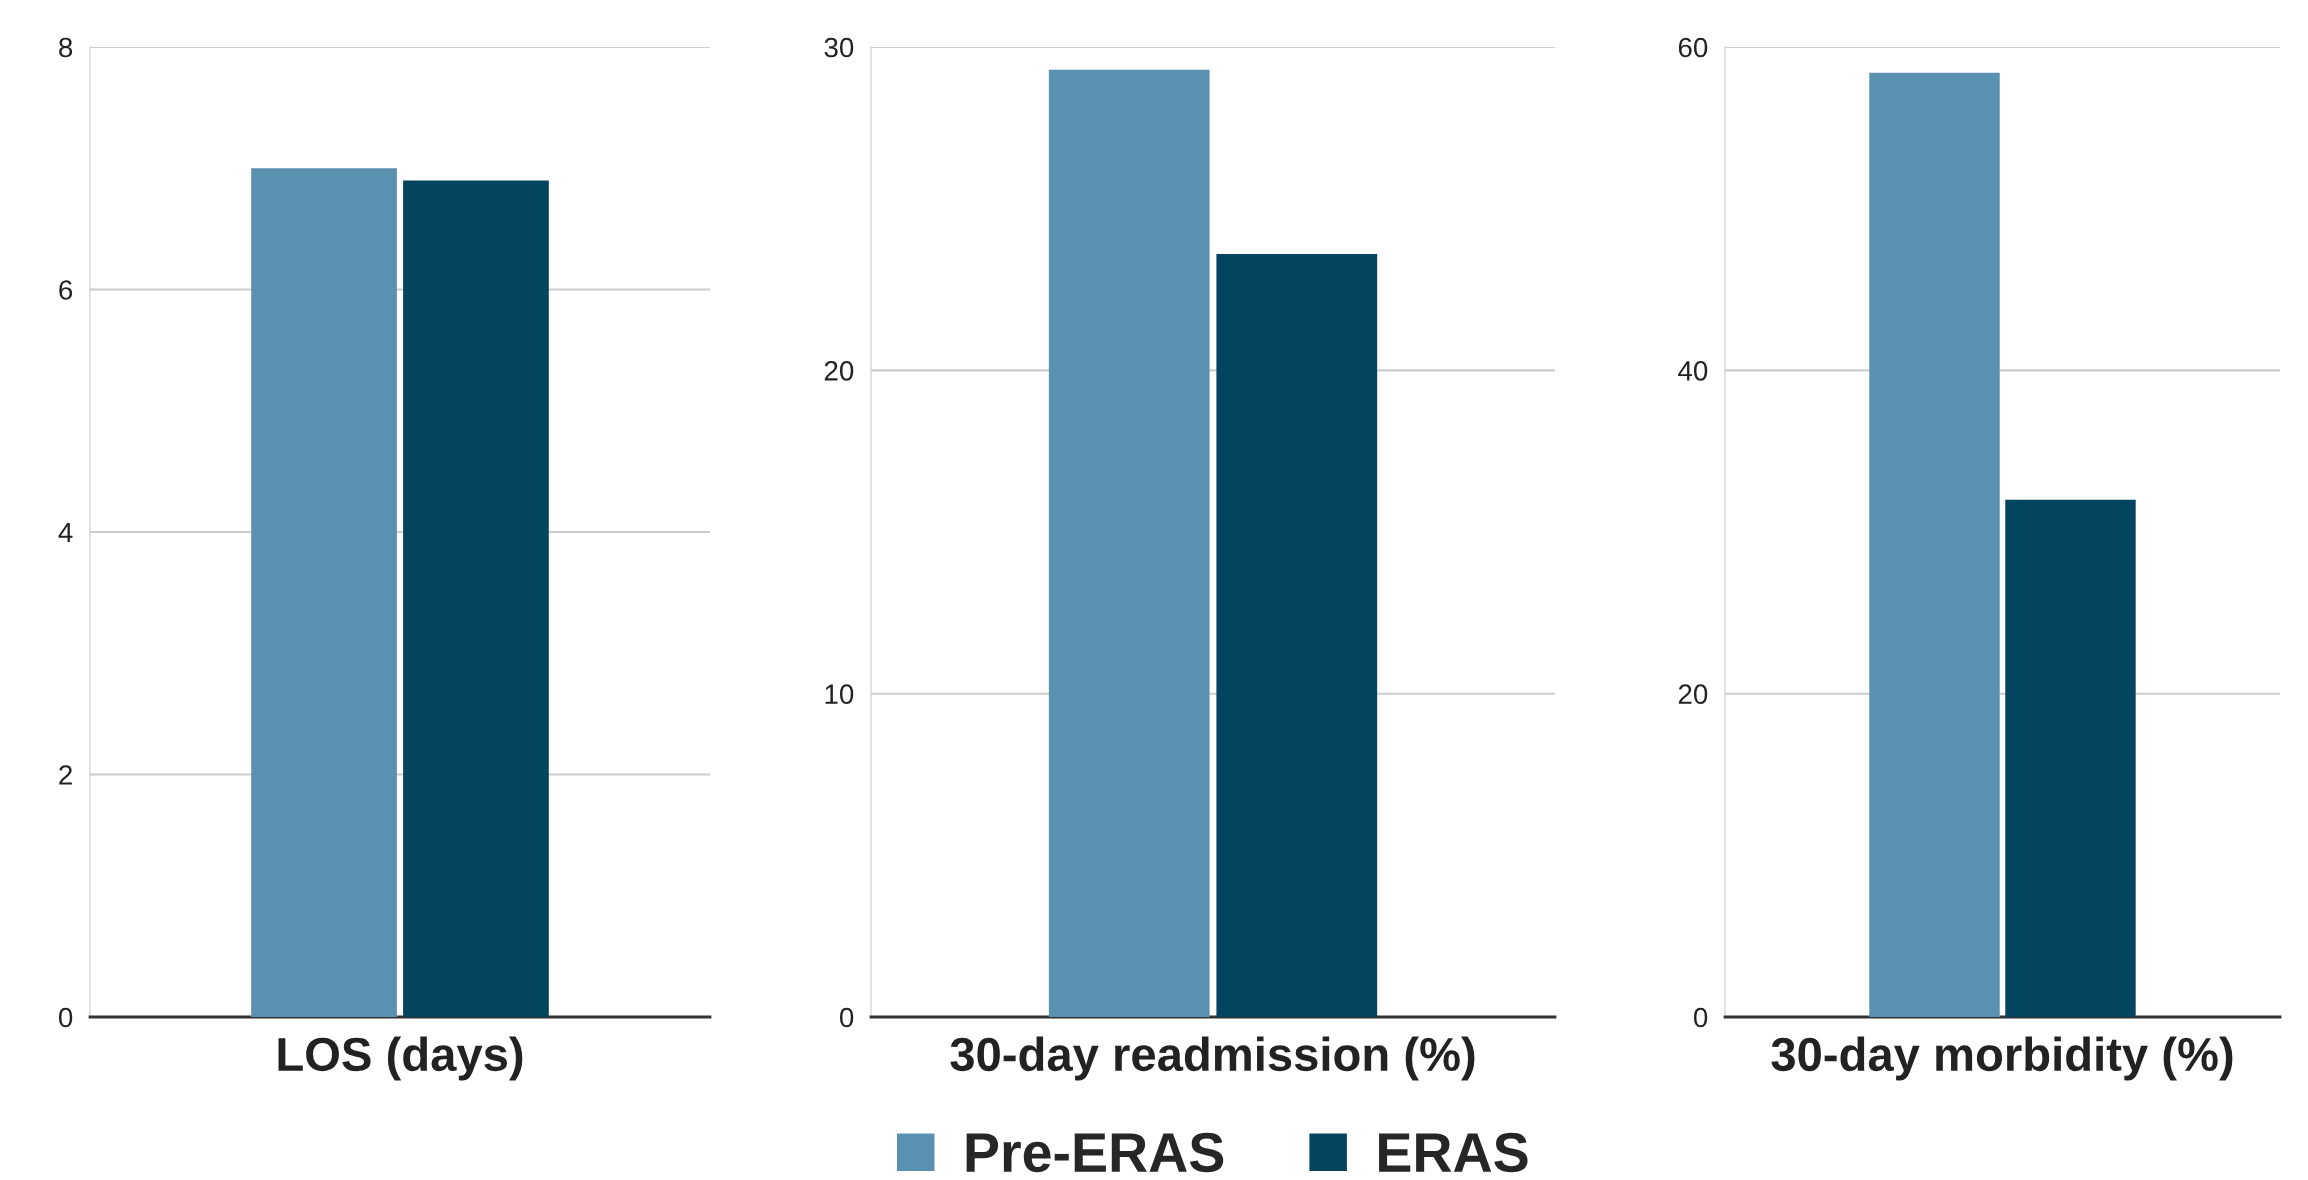  Describe the element at coordinates (1212, 1058) in the screenshot. I see `x-tick-label: 30-day readmission (%)` at that location.